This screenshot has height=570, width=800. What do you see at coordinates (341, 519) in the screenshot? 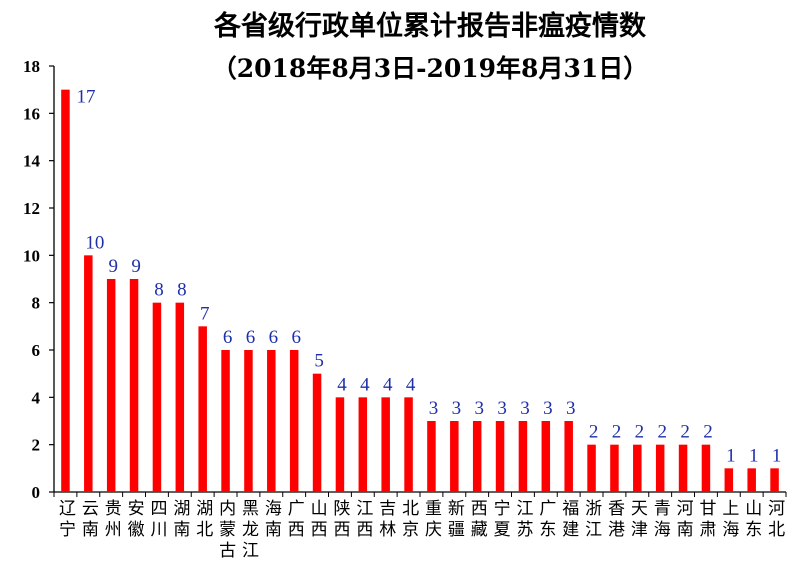
I see `x-tick-label: 陕西` at bounding box center [341, 519].